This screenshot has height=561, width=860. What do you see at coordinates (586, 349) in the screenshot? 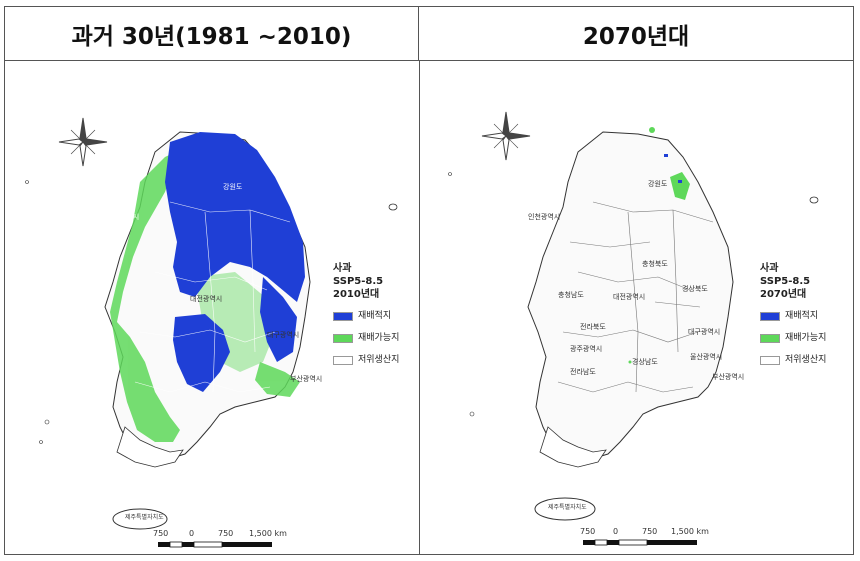
I see `map-label-gwangju: 광주광역시` at bounding box center [586, 349].